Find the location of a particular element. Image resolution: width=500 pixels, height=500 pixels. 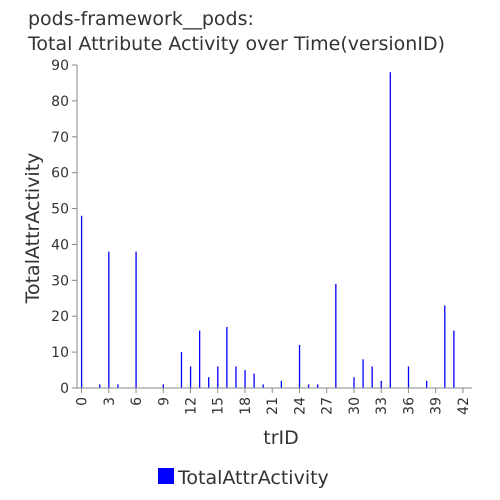

x-axis-ticks: 0 3 6 9 12 15 18 21 24 27 30 33 36 39 42 is located at coordinates (273, 401).